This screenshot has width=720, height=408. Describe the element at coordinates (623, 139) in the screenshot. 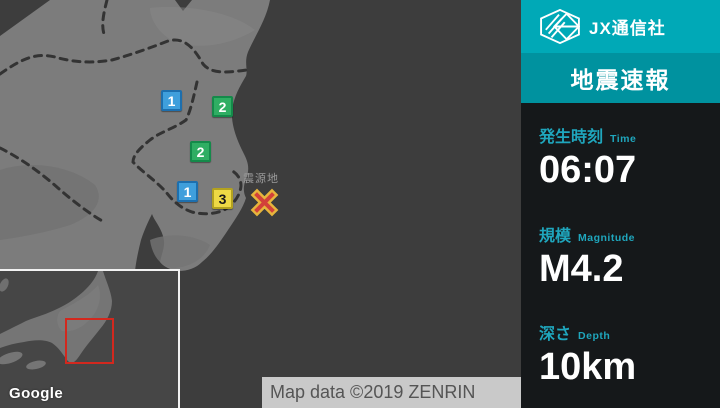

I see `time-label-en: Time` at that location.